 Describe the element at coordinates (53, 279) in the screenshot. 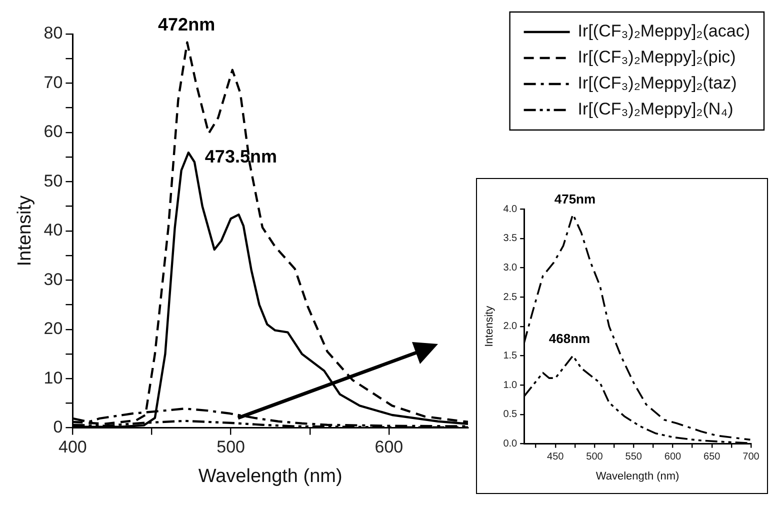

I see `y-tick-label: 30` at that location.